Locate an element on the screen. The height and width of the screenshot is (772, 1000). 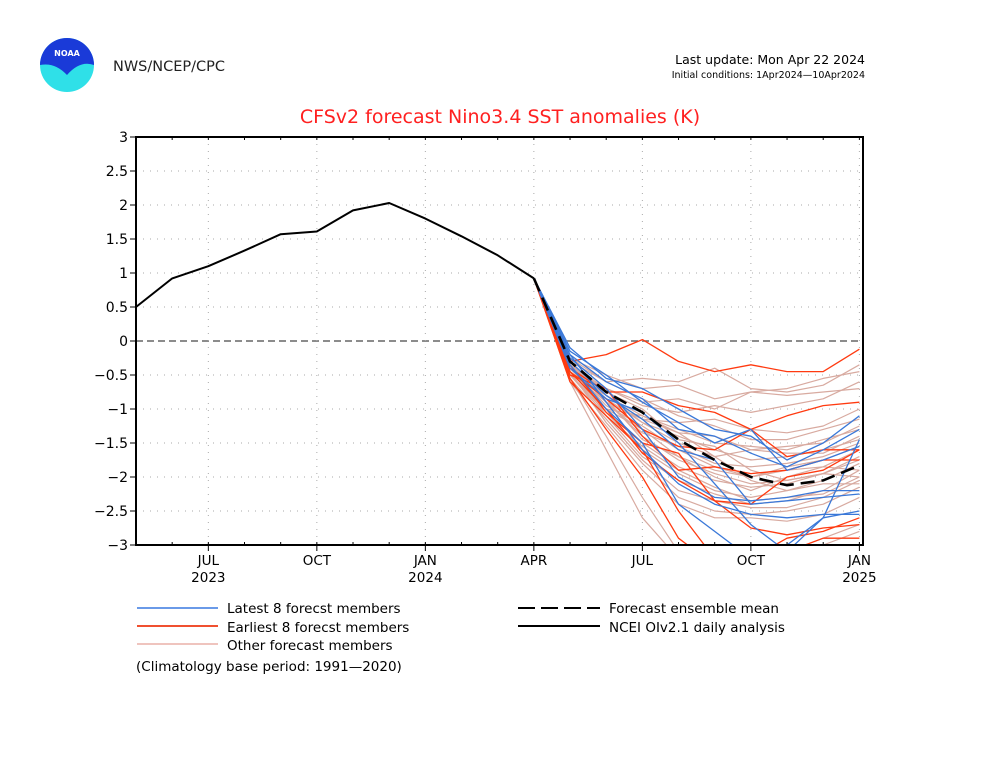
logo-text: NOAA is located at coordinates (67, 53).